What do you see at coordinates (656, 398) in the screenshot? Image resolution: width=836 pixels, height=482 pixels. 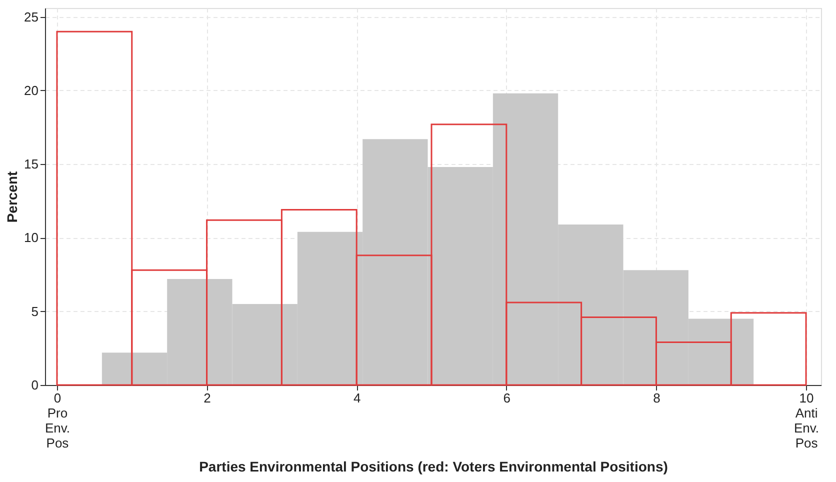 I see `x-tick-label: 8` at bounding box center [656, 398].